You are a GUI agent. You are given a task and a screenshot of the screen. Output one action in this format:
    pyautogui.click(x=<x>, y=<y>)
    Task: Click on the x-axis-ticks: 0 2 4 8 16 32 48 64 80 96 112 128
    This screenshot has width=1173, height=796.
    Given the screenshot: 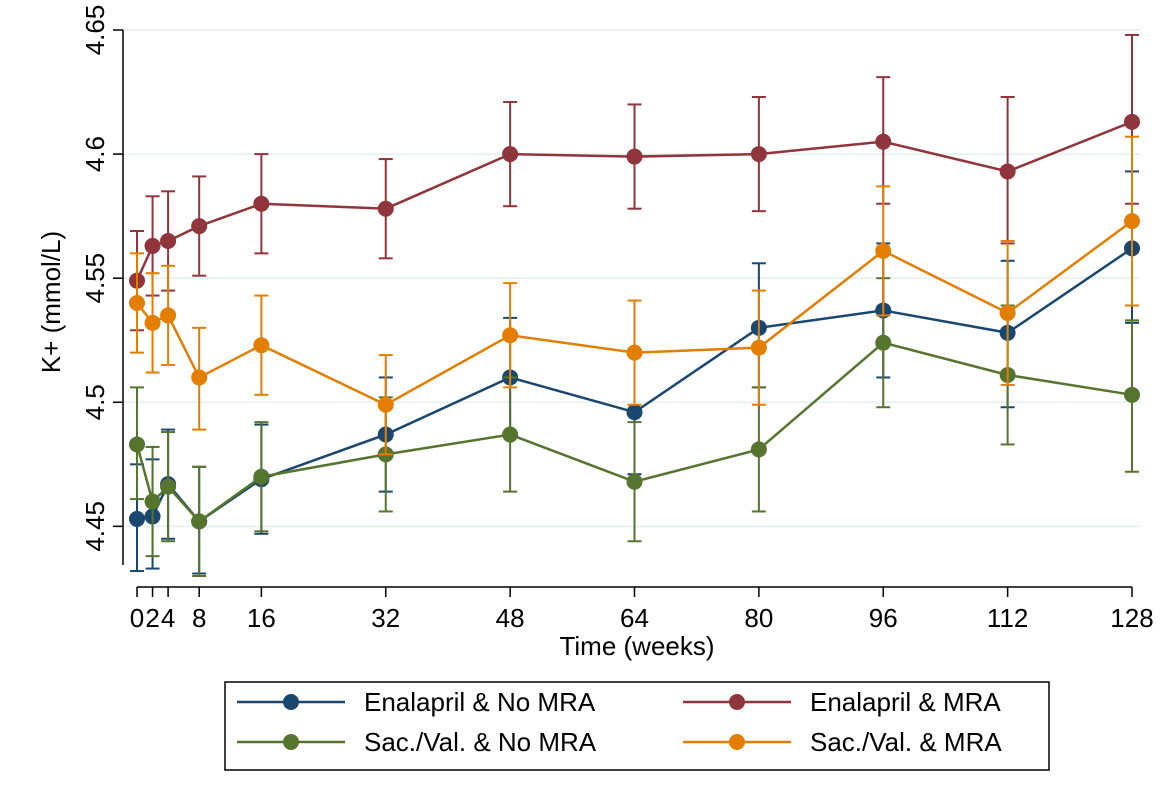 What is the action you would take?
    pyautogui.click(x=642, y=610)
    